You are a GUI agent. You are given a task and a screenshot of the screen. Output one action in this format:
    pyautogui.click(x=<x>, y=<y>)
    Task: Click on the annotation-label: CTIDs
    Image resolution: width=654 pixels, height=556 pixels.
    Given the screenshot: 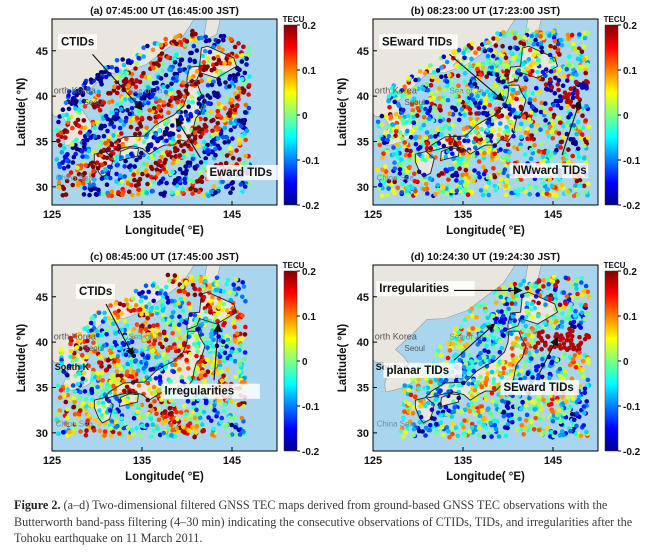 What is the action you would take?
    pyautogui.click(x=95, y=292)
    